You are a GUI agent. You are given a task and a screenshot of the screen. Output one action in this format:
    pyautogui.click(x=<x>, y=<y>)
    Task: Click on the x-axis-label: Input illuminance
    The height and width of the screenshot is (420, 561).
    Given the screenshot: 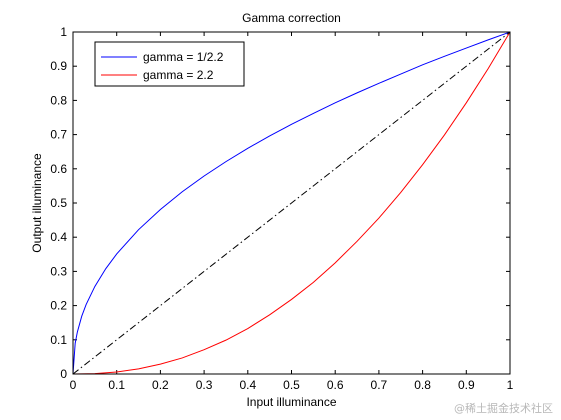 What is the action you would take?
    pyautogui.click(x=291, y=402)
    